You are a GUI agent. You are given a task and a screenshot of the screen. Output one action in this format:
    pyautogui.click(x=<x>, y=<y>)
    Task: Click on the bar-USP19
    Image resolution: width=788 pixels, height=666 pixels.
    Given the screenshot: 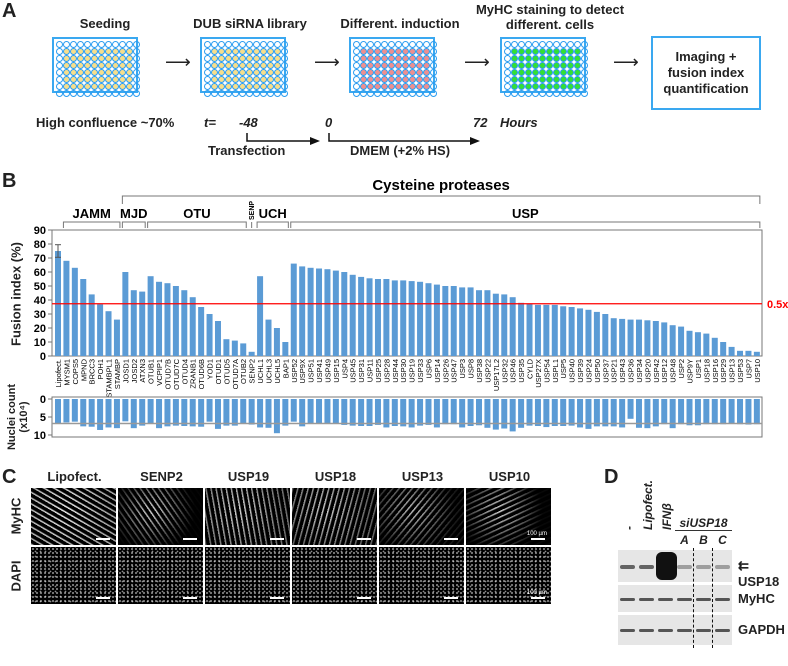 What is the action you would take?
    pyautogui.click(x=411, y=318)
    